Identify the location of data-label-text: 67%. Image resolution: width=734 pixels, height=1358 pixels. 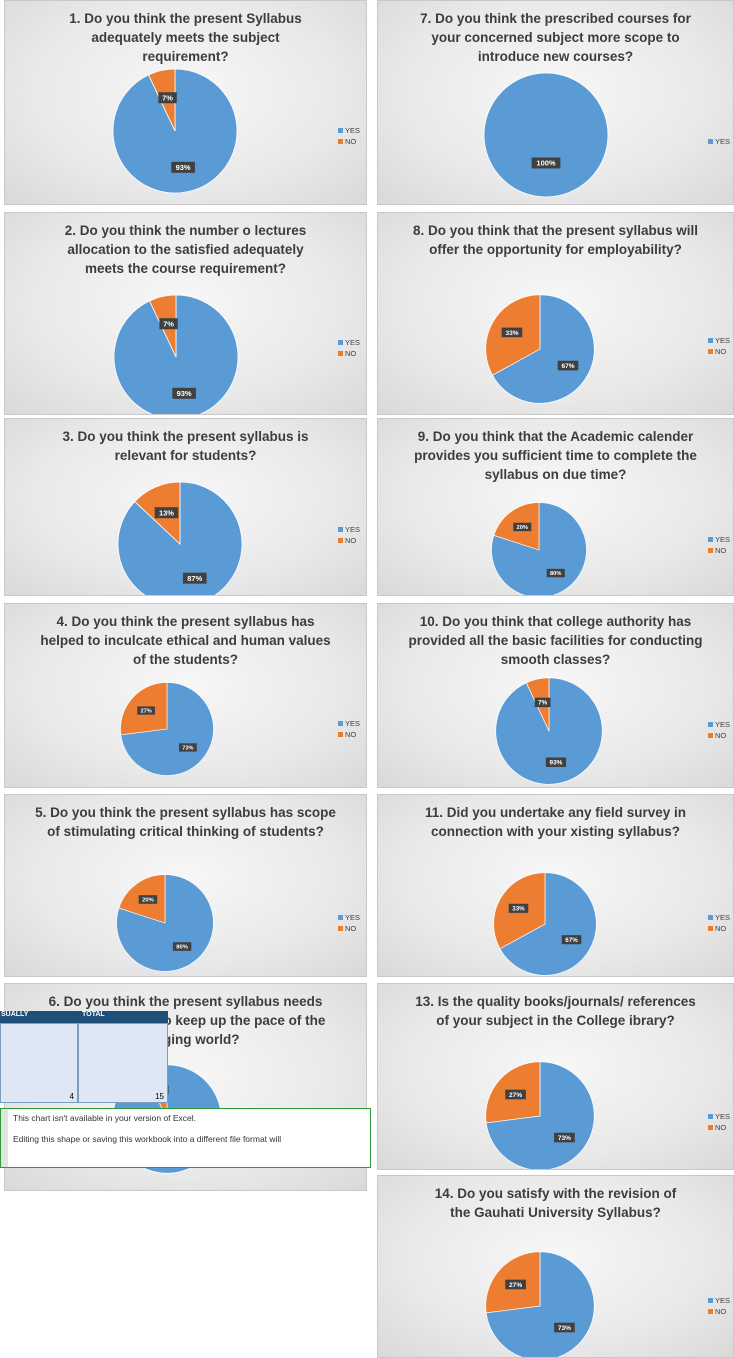
(567, 366).